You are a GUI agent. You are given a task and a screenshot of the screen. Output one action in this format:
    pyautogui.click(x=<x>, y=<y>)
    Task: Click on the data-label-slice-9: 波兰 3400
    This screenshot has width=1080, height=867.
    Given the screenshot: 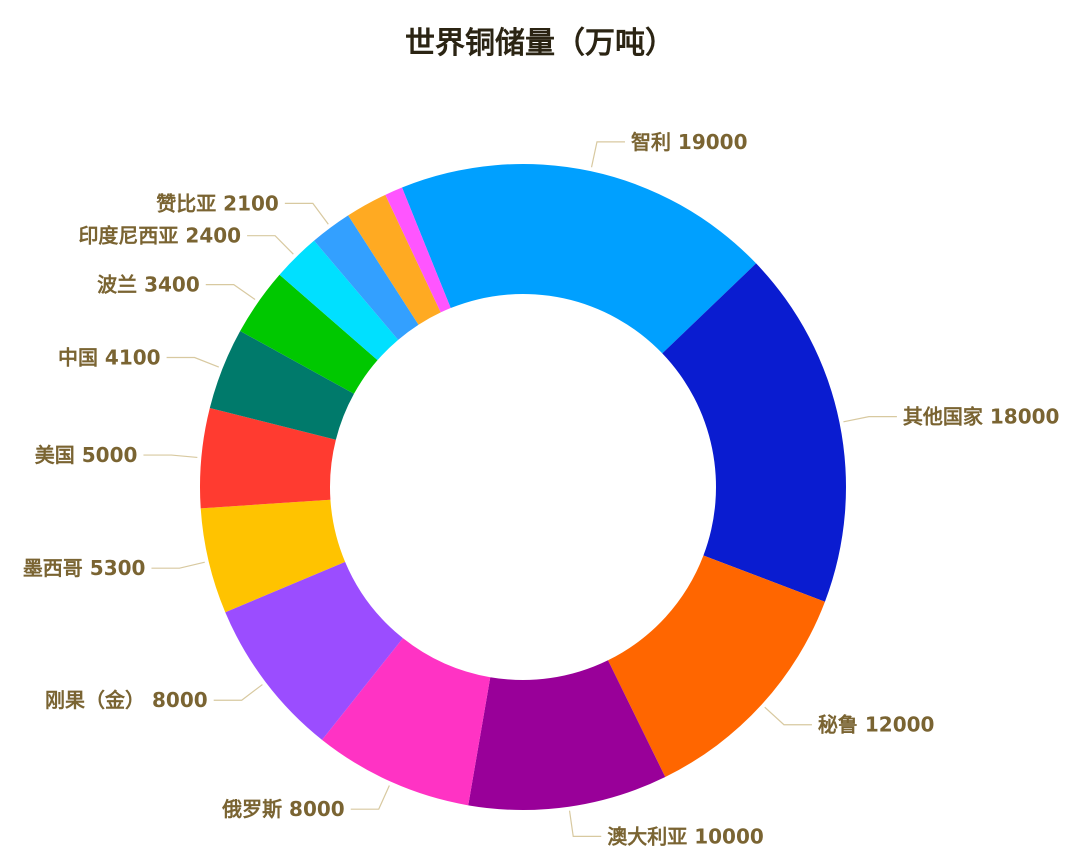 What is the action you would take?
    pyautogui.click(x=148, y=285)
    